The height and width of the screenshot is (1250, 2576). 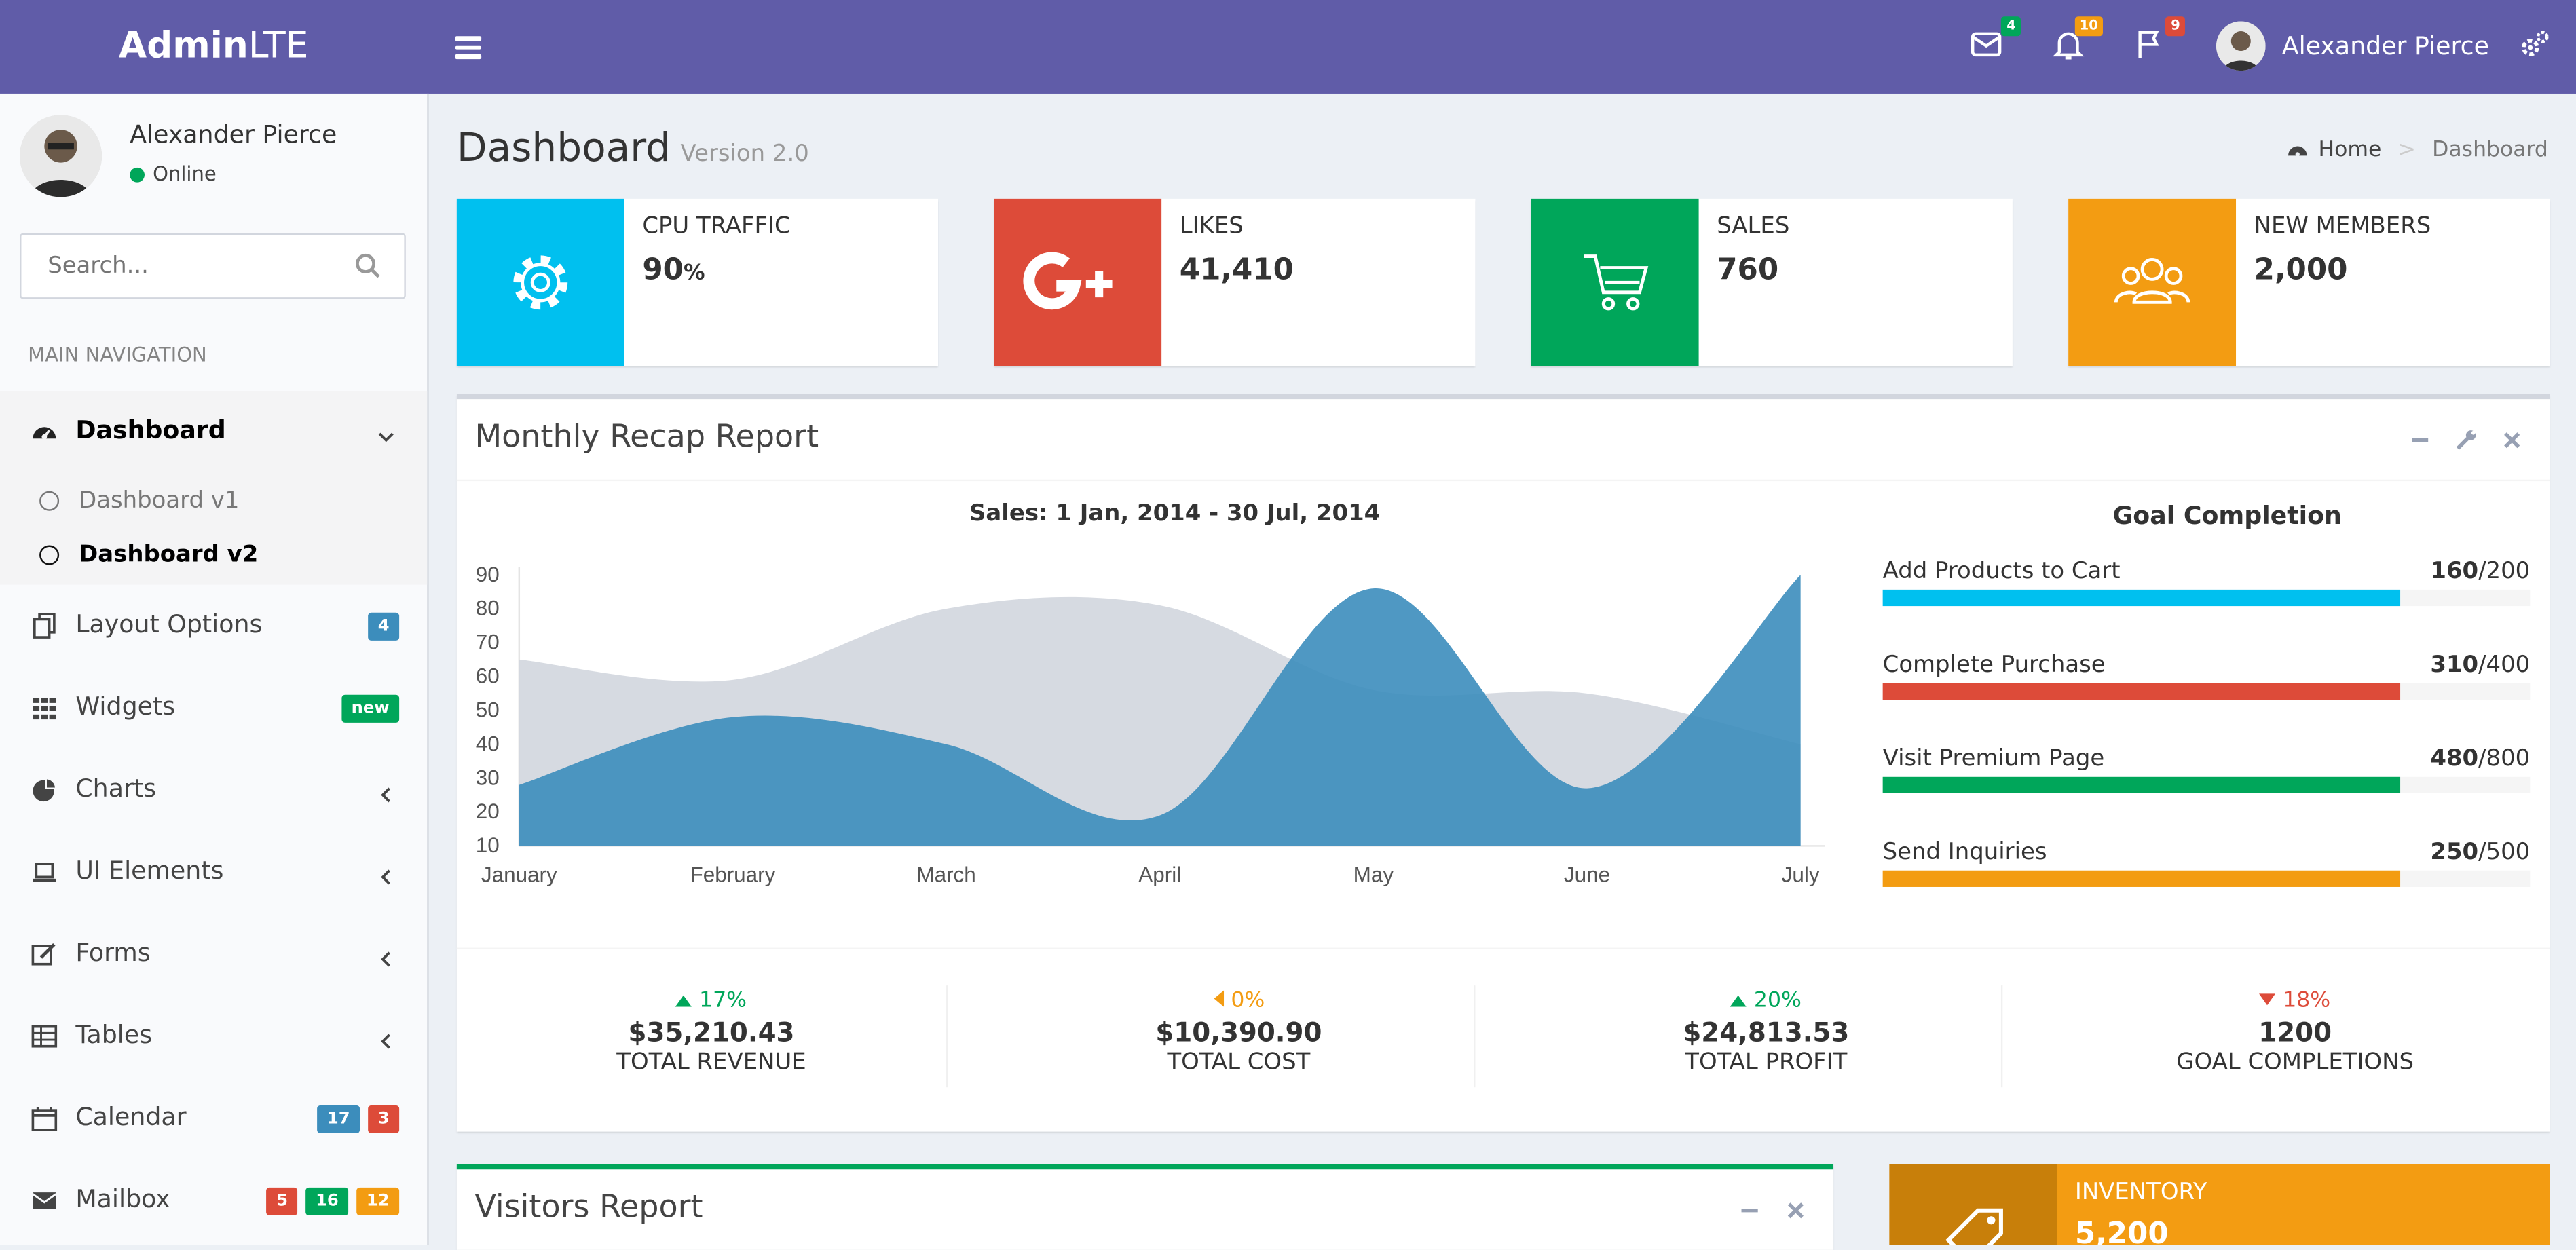 What do you see at coordinates (2466, 438) in the screenshot?
I see `wrench-icon` at bounding box center [2466, 438].